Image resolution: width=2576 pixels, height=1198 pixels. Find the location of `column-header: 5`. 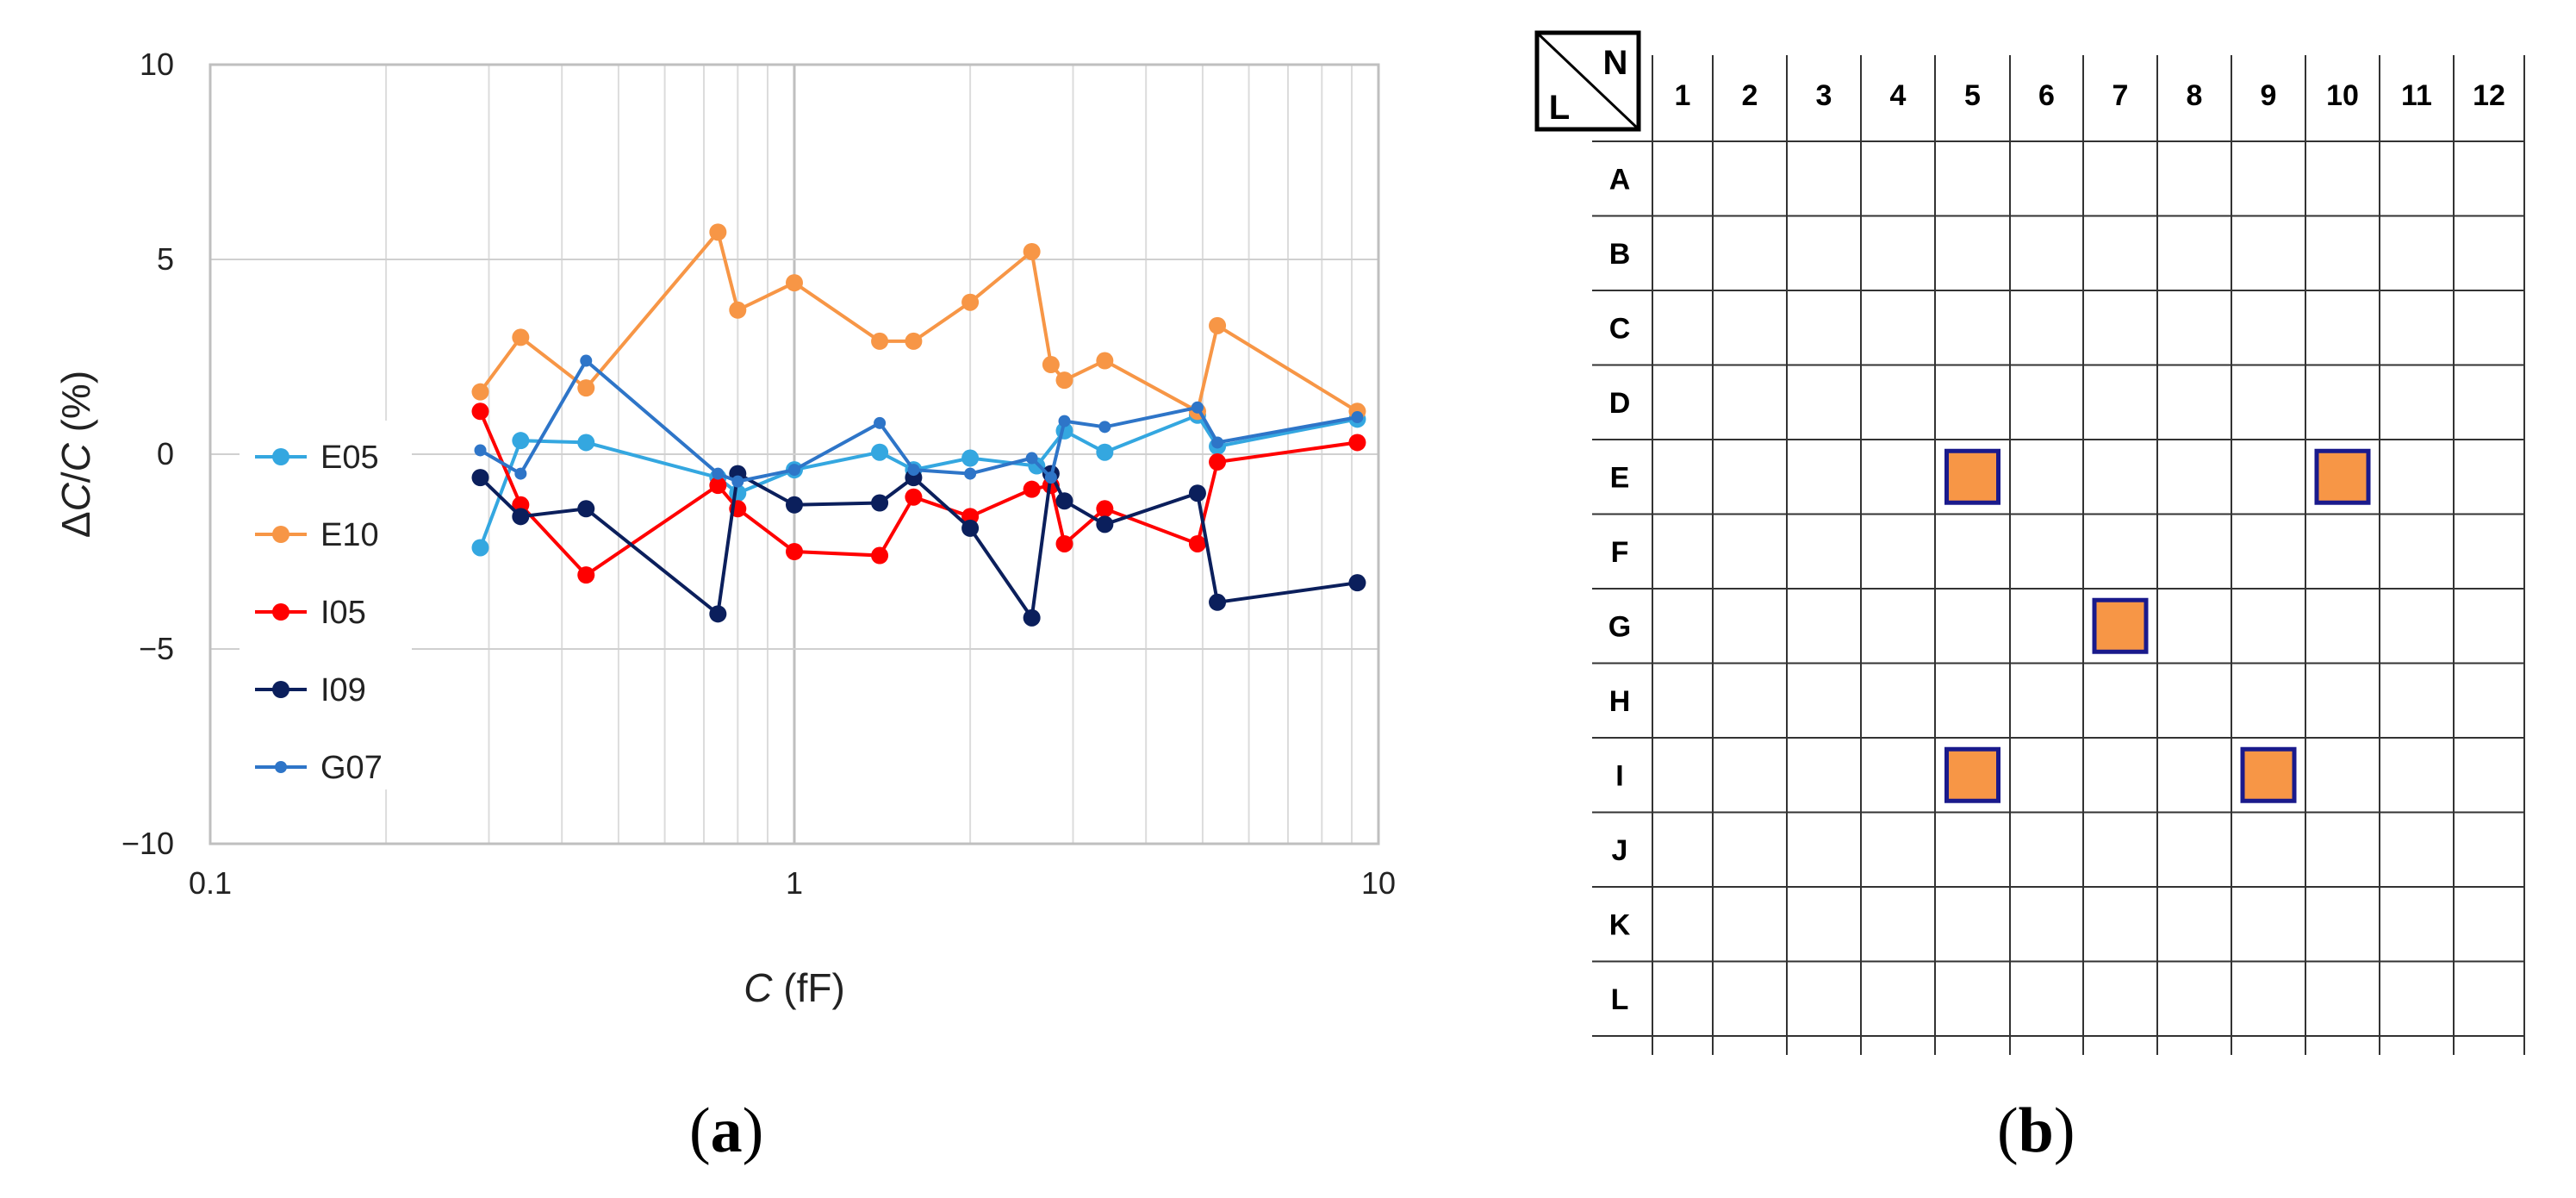

column-header: 5 is located at coordinates (1973, 95).